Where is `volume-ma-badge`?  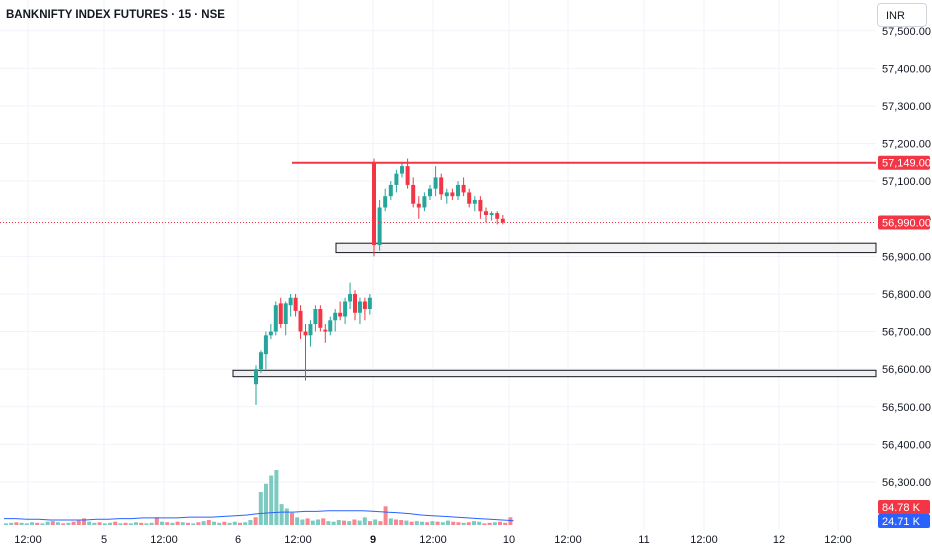 volume-ma-badge is located at coordinates (904, 521).